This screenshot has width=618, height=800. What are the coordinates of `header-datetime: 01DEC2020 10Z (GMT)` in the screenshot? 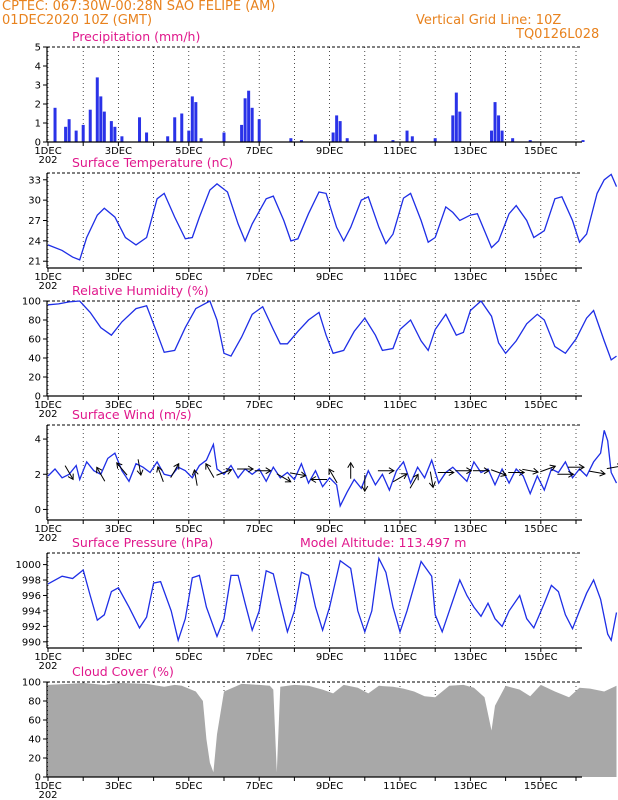 It's located at (77, 20).